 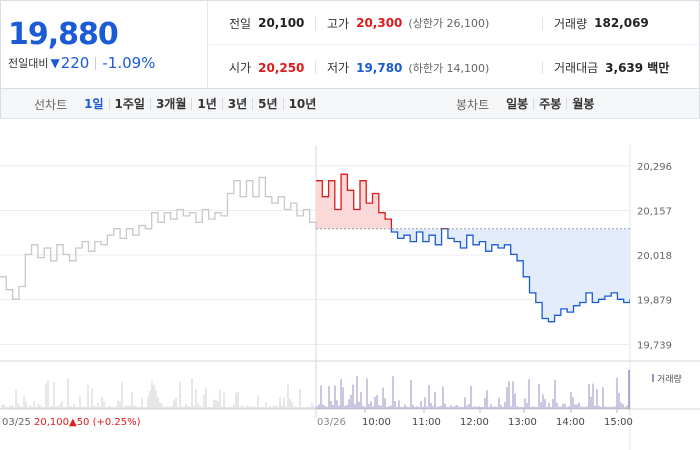 What do you see at coordinates (449, 68) in the screenshot?
I see `stat-lower-limit: (하한가 14,100)` at bounding box center [449, 68].